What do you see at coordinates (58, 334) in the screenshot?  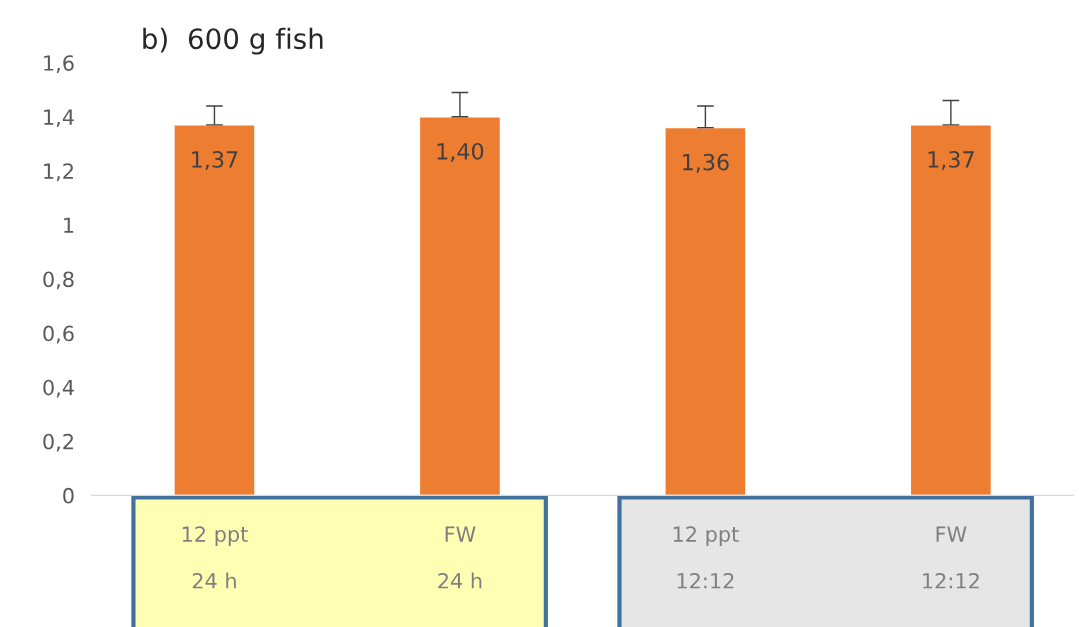 I see `y-tick-label: 0,6` at bounding box center [58, 334].